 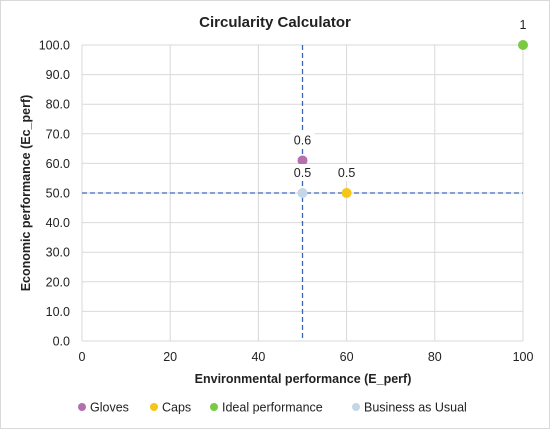 I want to click on data-label-gloves: 0.6, so click(x=302, y=140).